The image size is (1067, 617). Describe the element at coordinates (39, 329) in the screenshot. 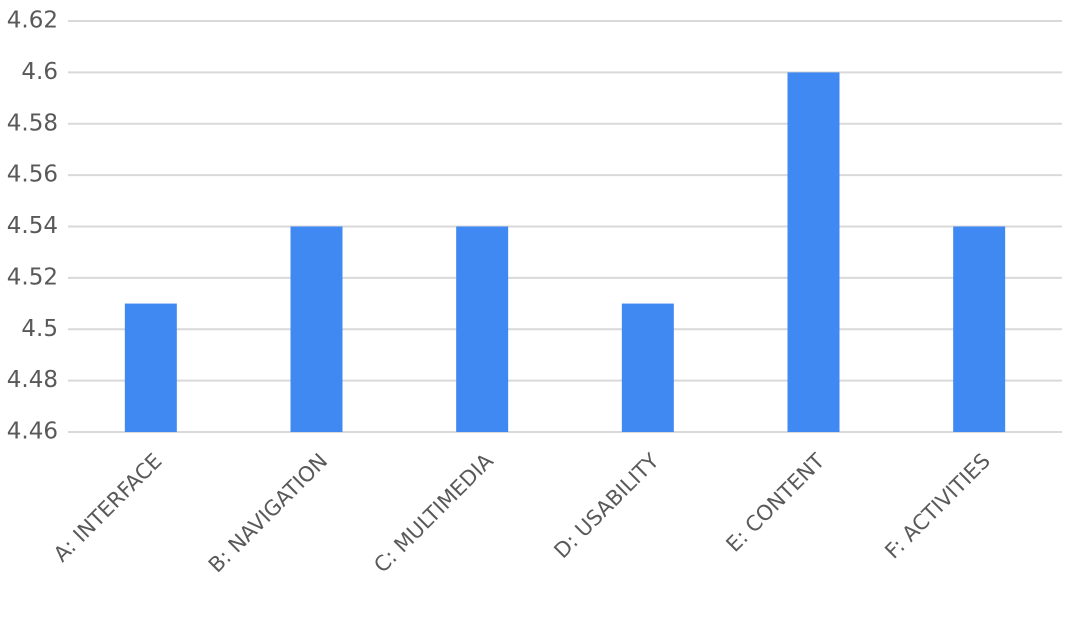

I see `y-tick-label: 4.5` at that location.